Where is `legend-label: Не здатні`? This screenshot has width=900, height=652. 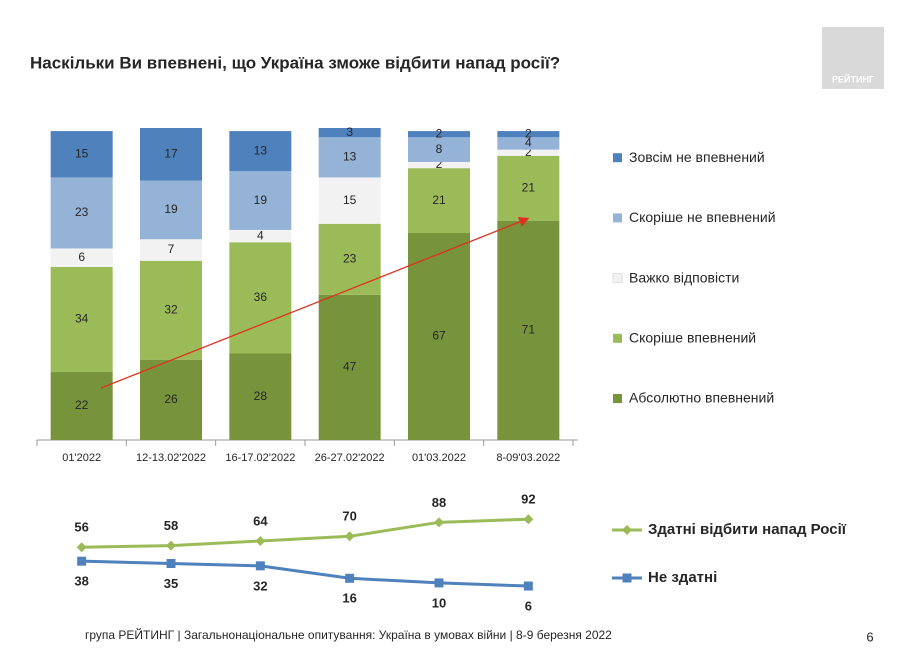
legend-label: Не здатні is located at coordinates (682, 577).